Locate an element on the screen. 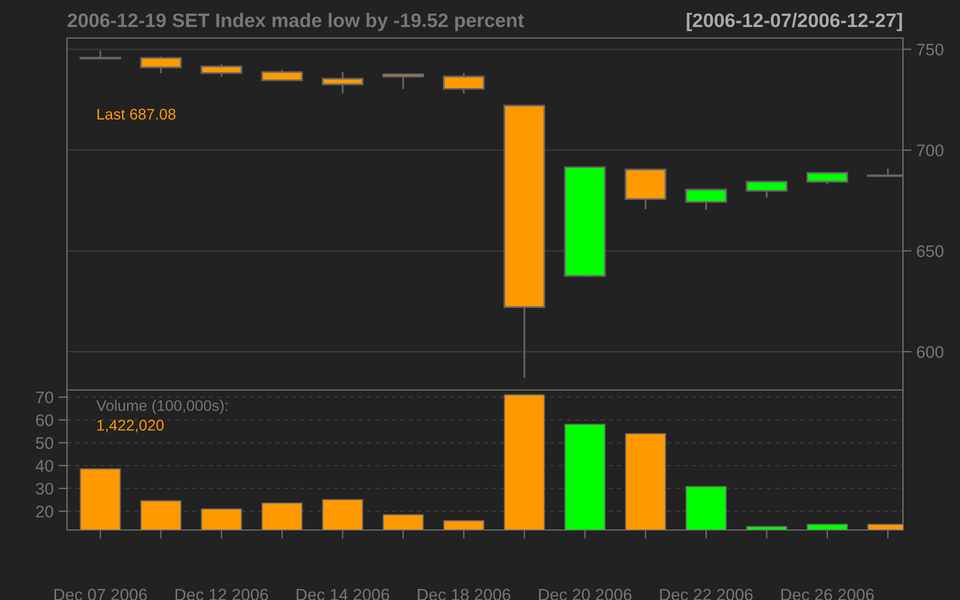  y-tick-label: 40 is located at coordinates (45, 466).